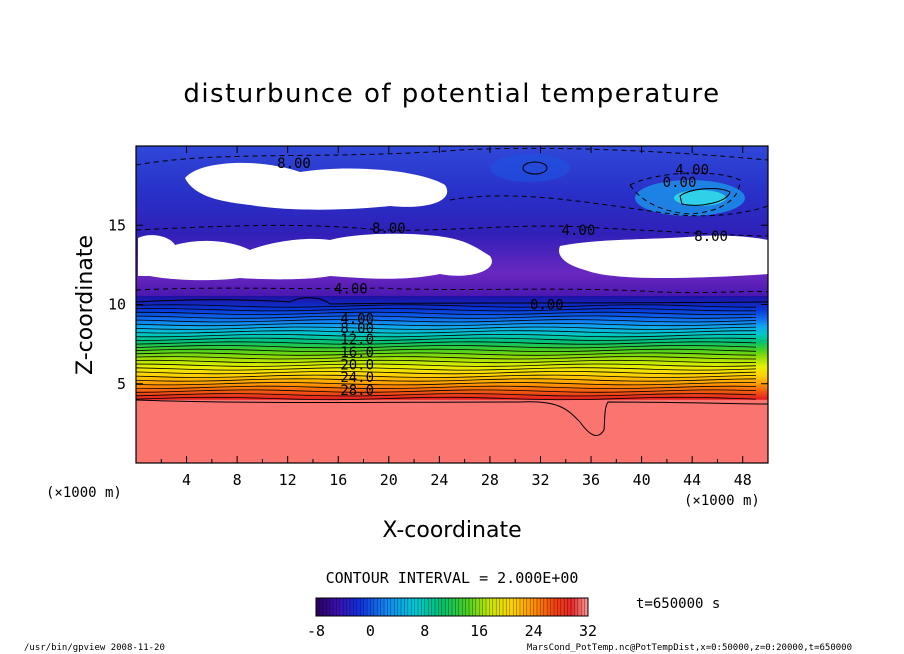 This screenshot has height=654, width=904. I want to click on y-axis-label: Z-coordinate, so click(85, 305).